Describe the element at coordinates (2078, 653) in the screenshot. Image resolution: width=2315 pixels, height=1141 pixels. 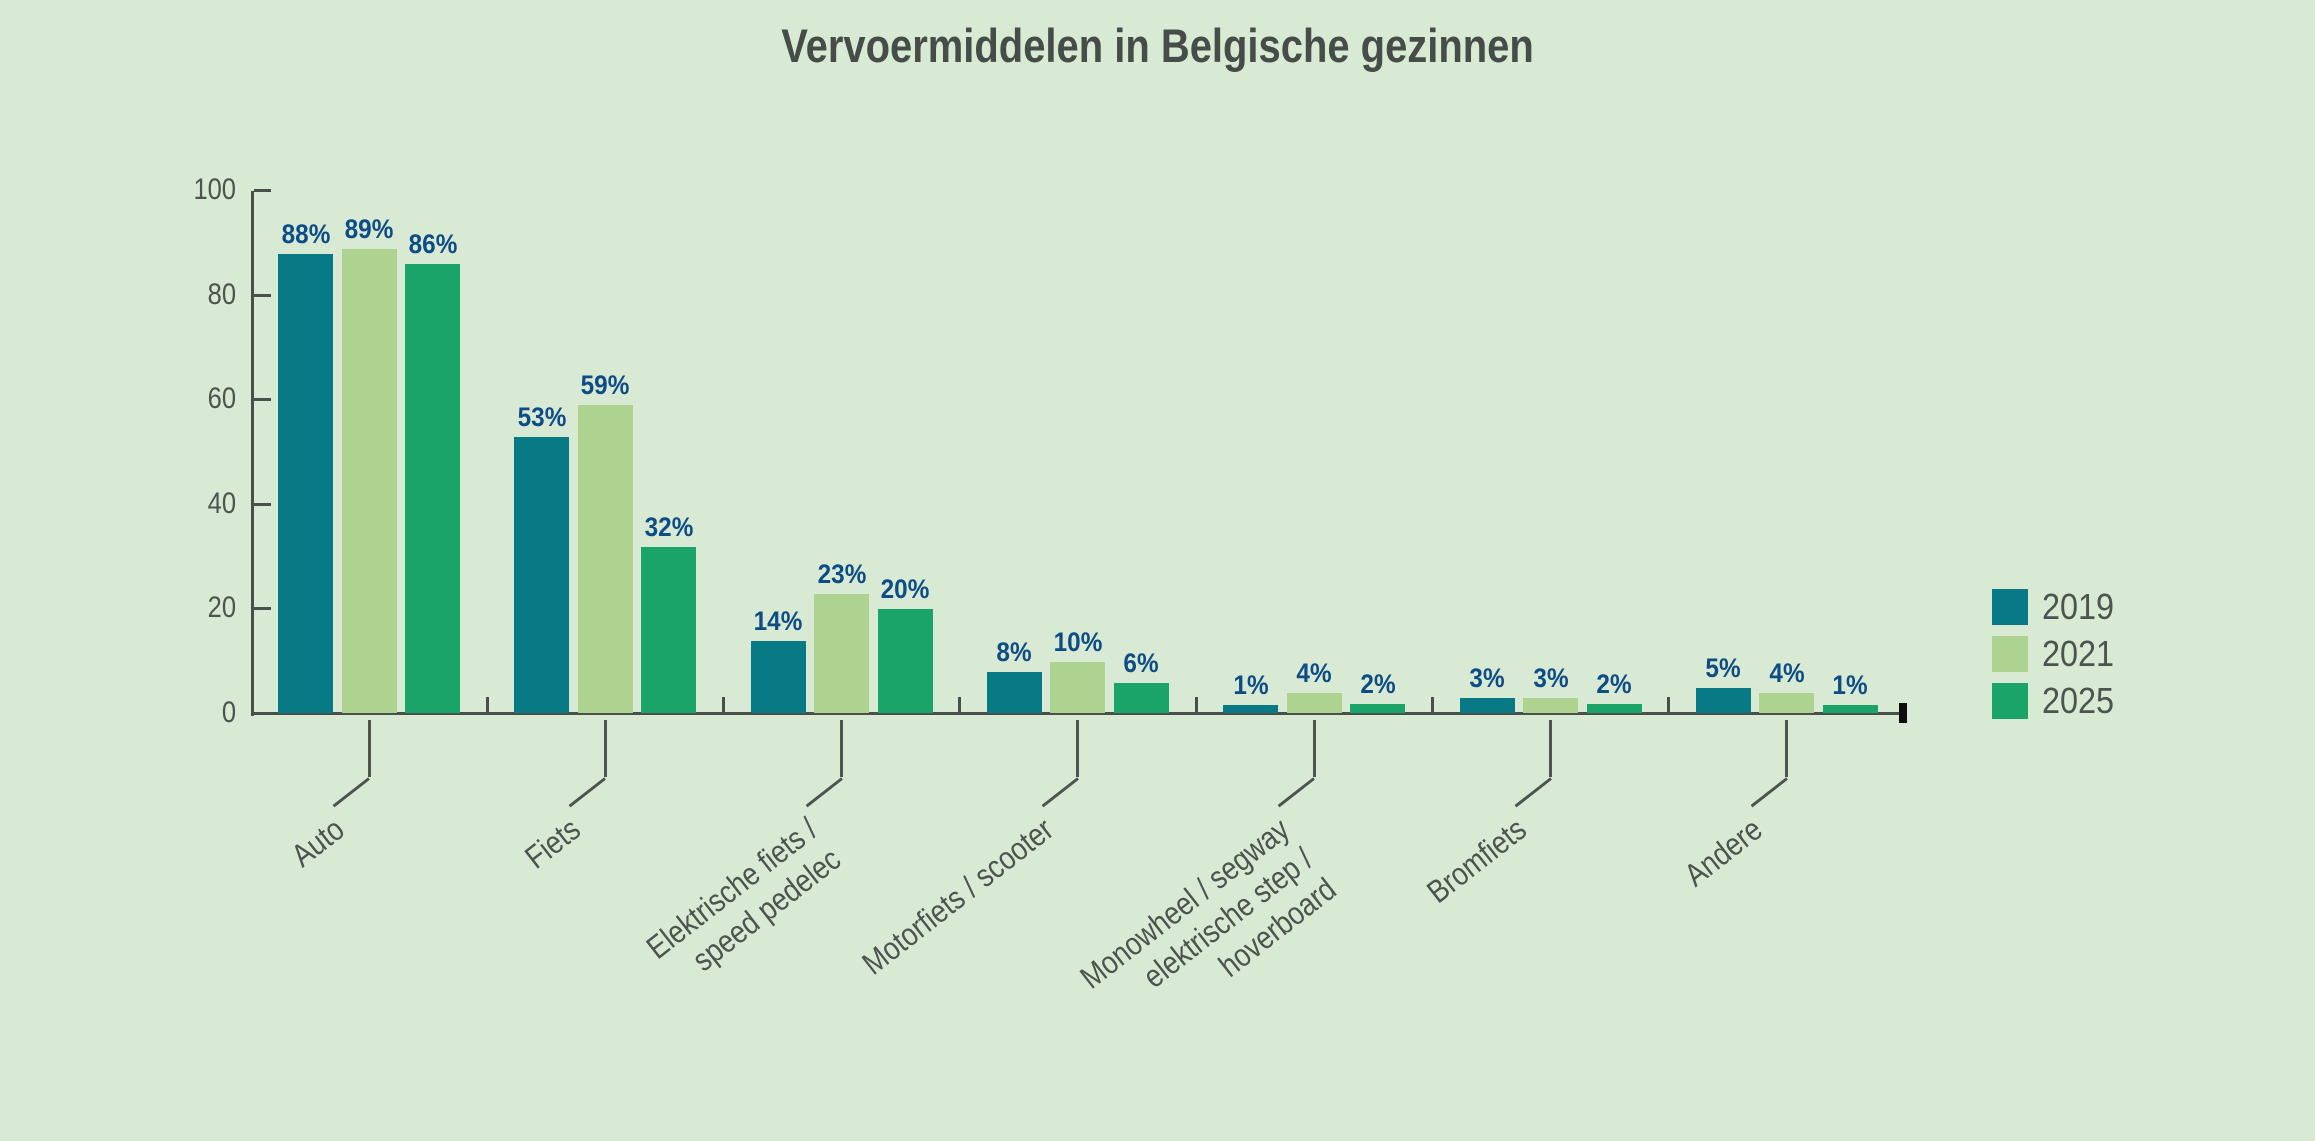
I see `legend-label: 2021` at that location.